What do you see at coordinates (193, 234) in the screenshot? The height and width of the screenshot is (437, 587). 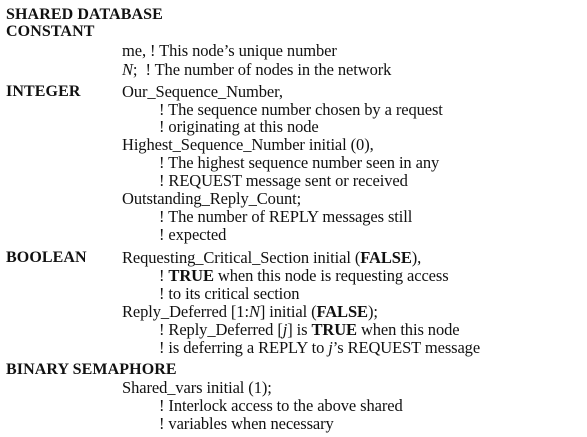 I see `comment-outstanding-2: ! expected` at bounding box center [193, 234].